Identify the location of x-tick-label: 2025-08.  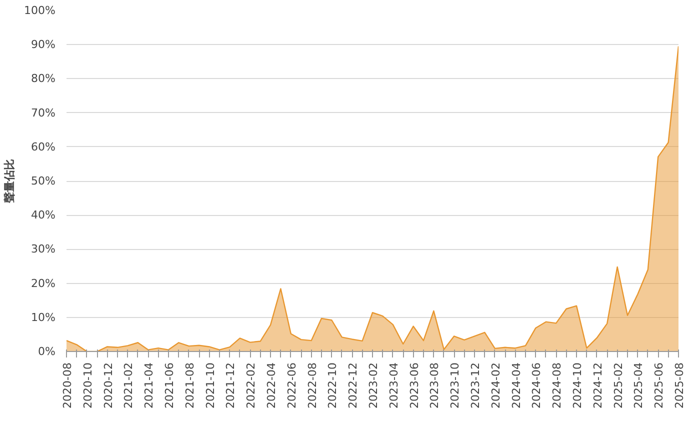
(679, 385).